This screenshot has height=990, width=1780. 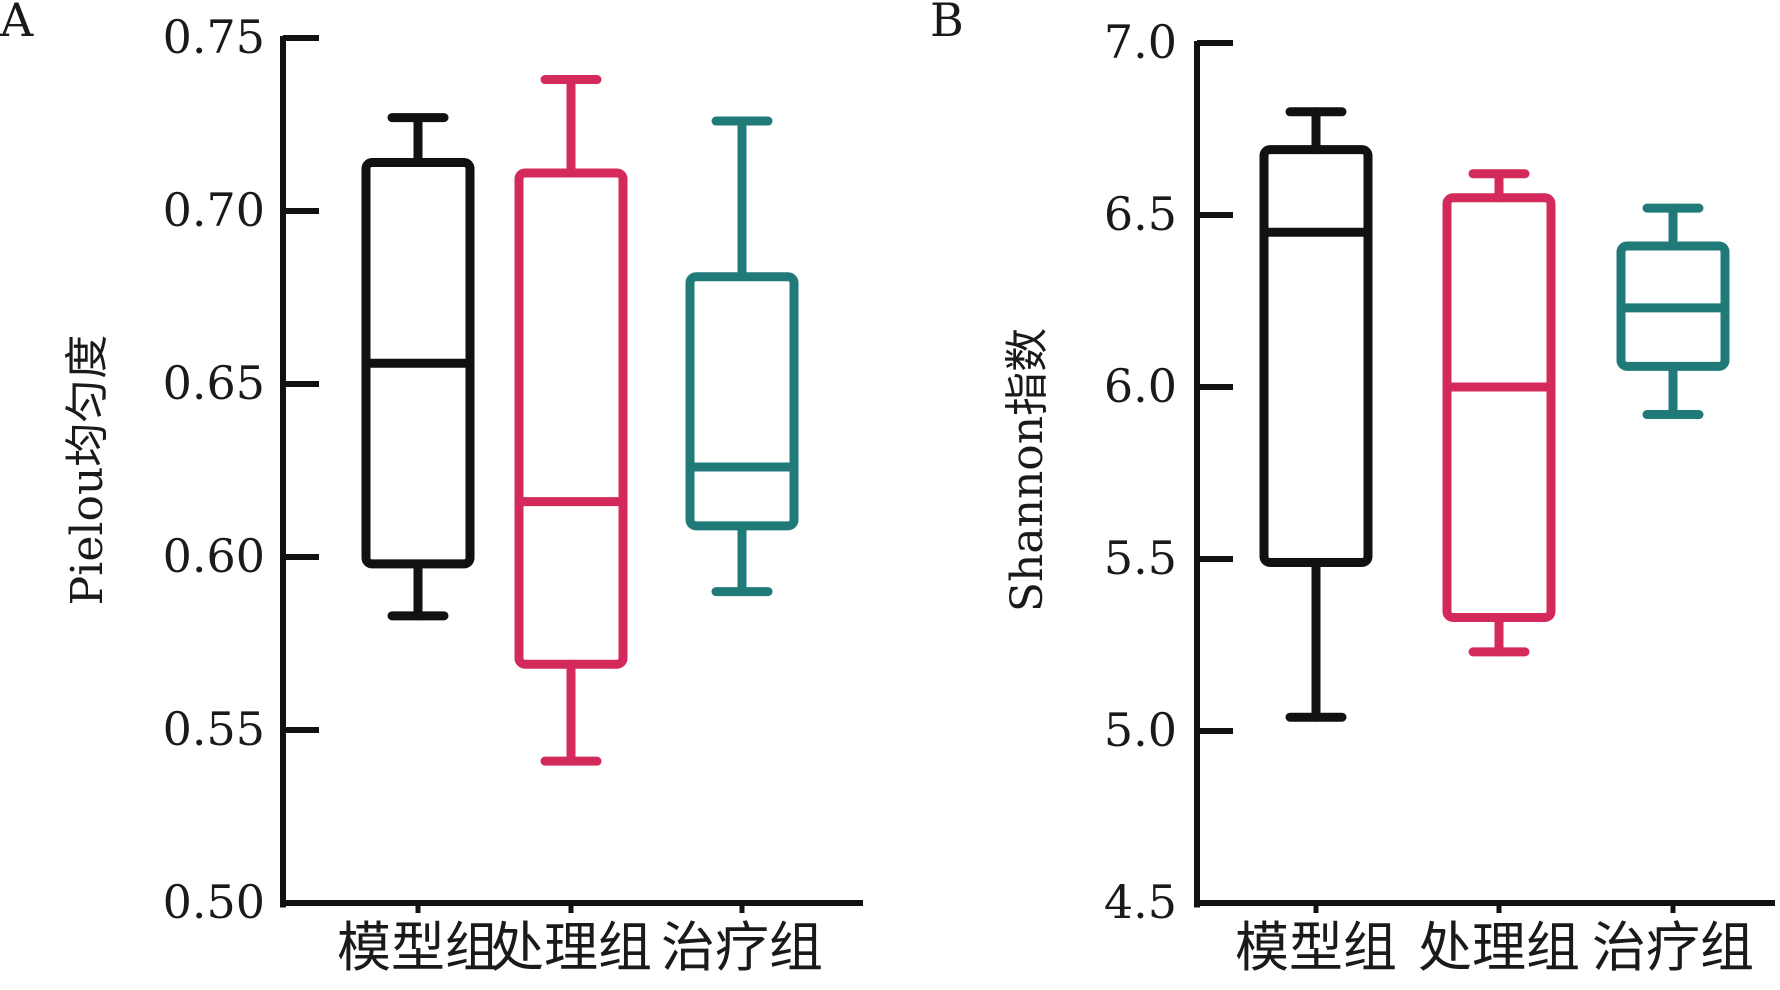 I want to click on panel-b-y-tick-label: 6.5, so click(x=1140, y=214).